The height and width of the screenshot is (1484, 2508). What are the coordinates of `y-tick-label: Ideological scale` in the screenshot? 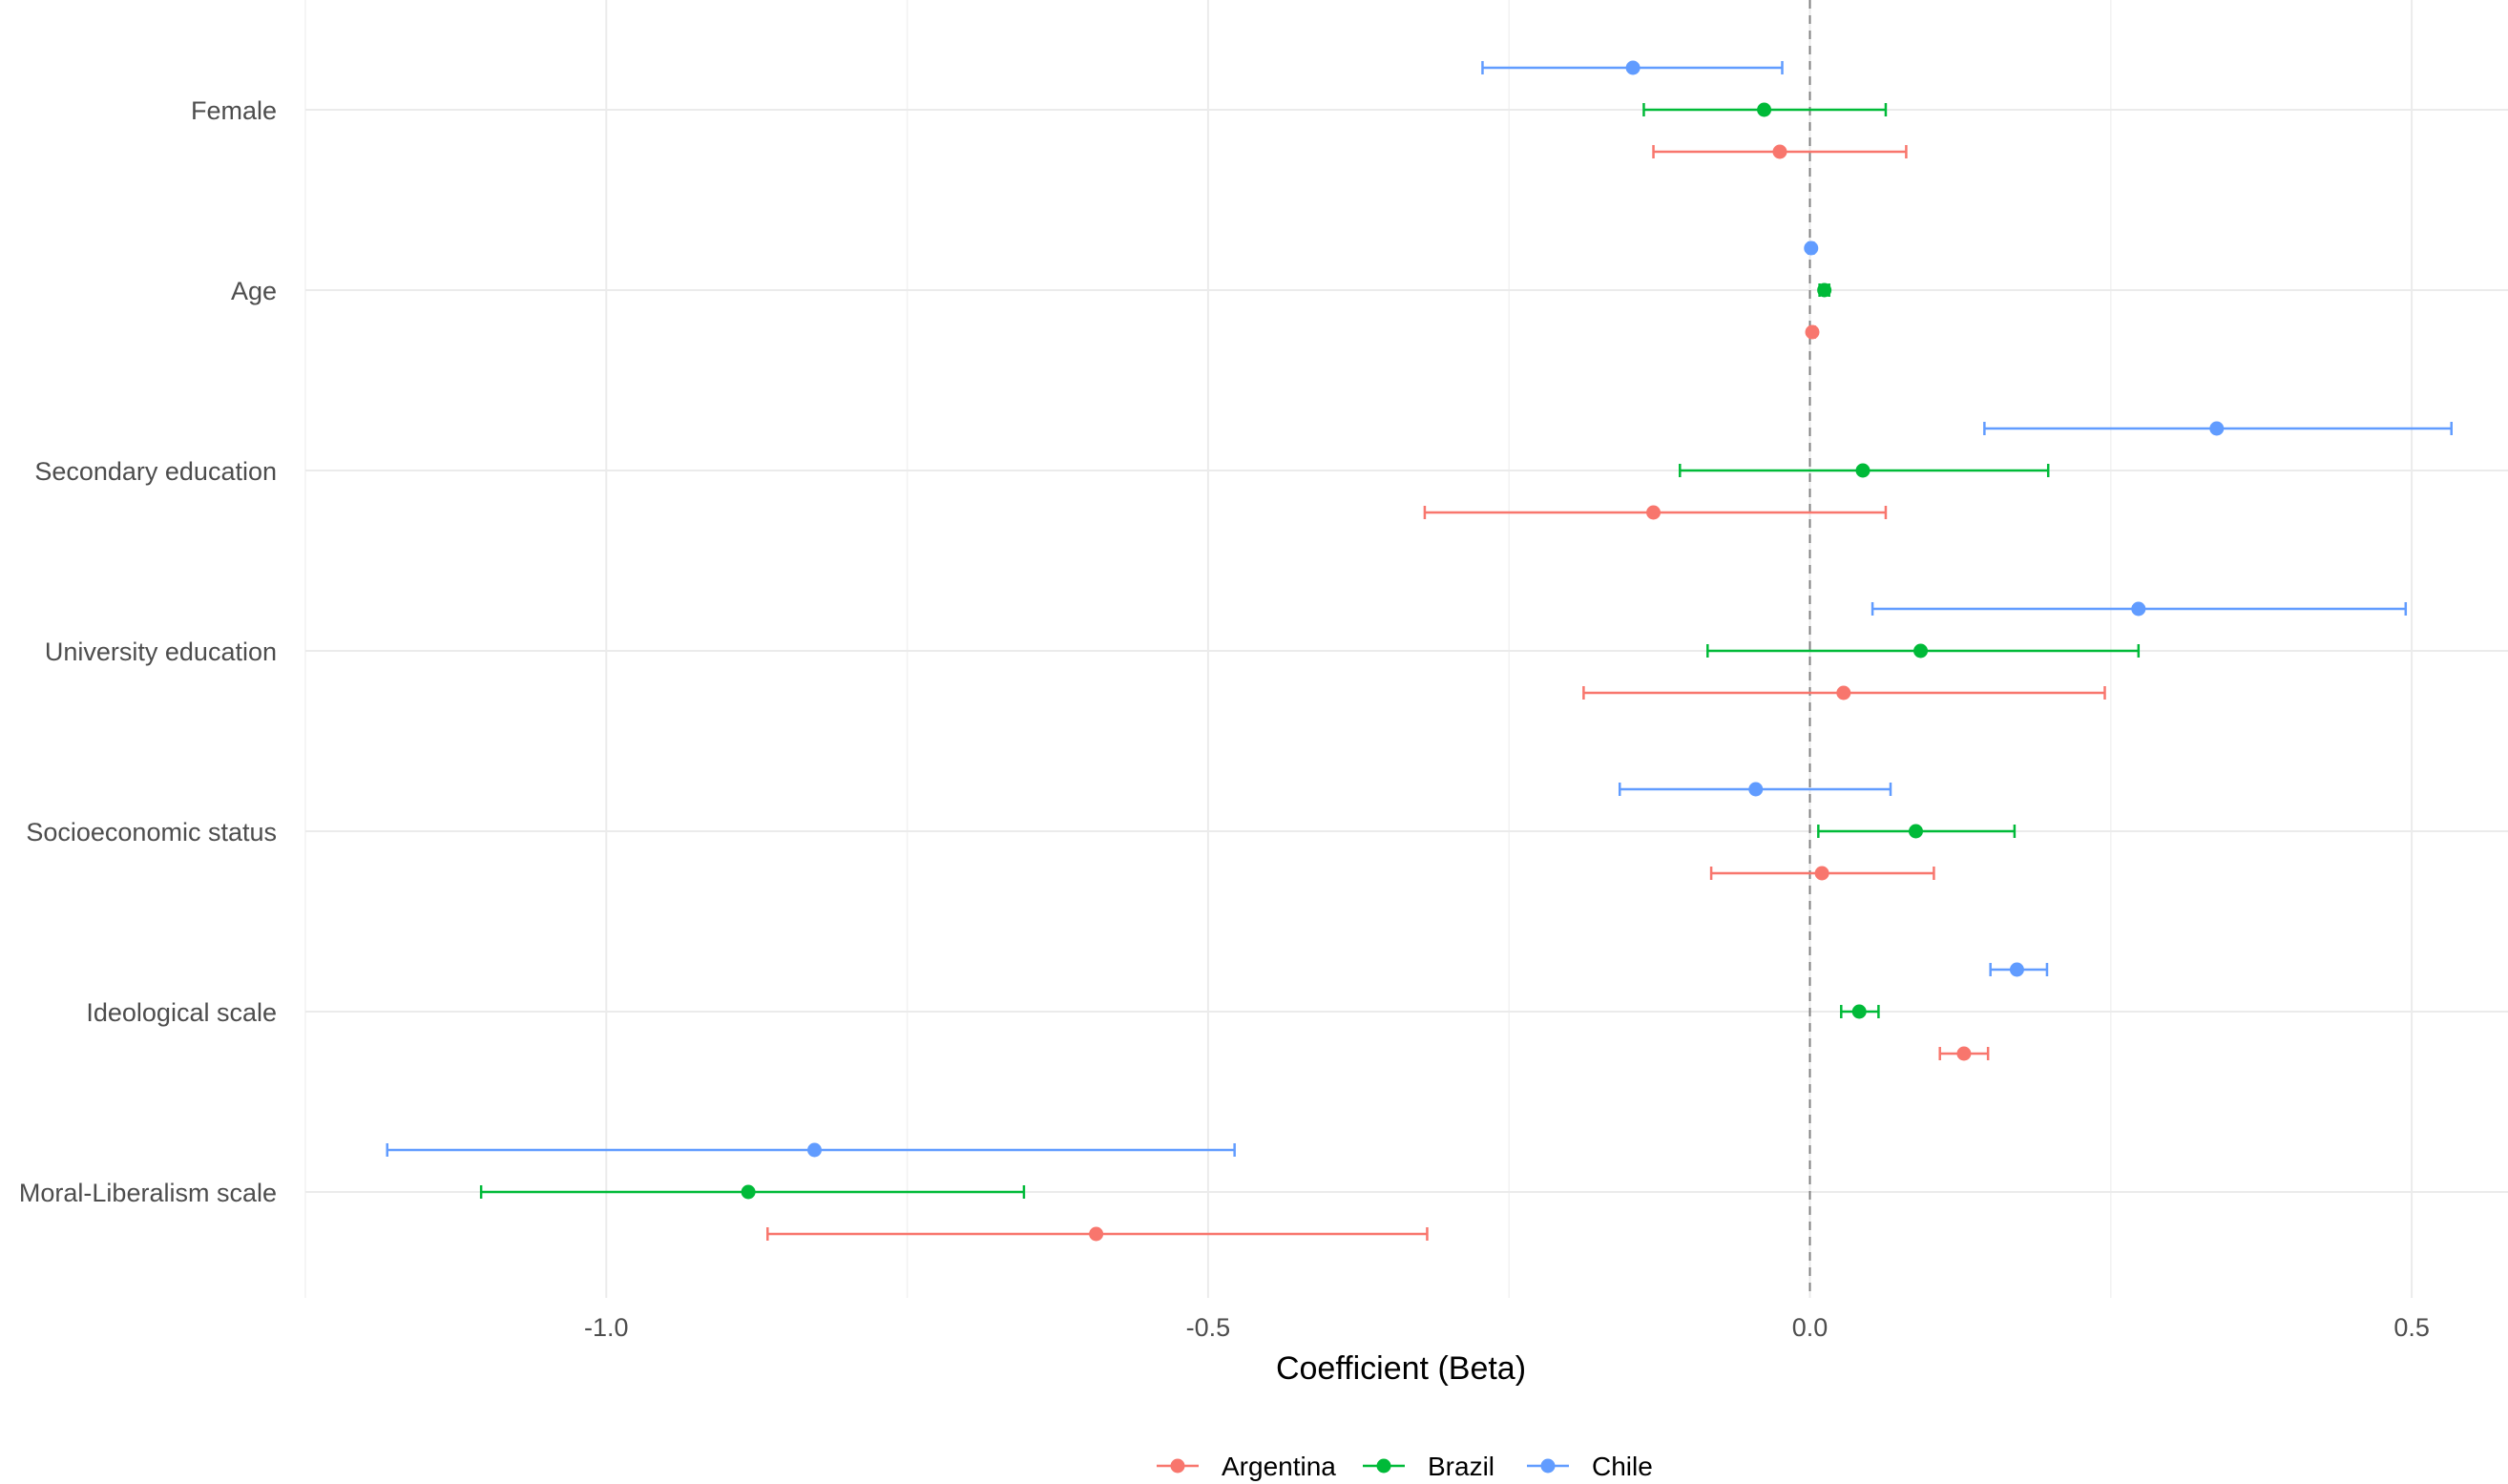 It's located at (181, 1012).